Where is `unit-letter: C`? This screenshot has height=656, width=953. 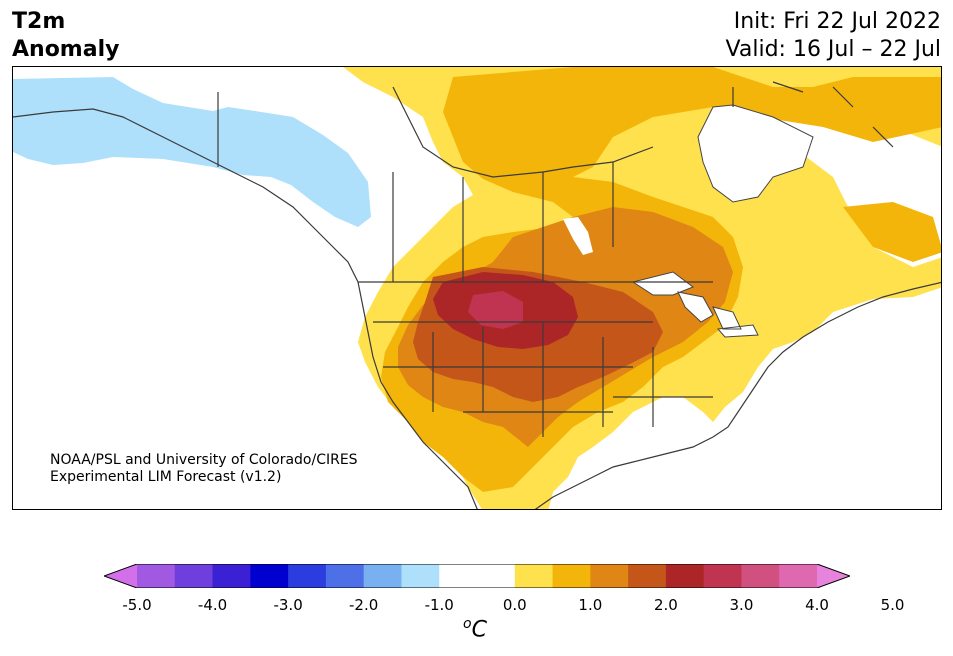
unit-letter: C is located at coordinates (479, 630).